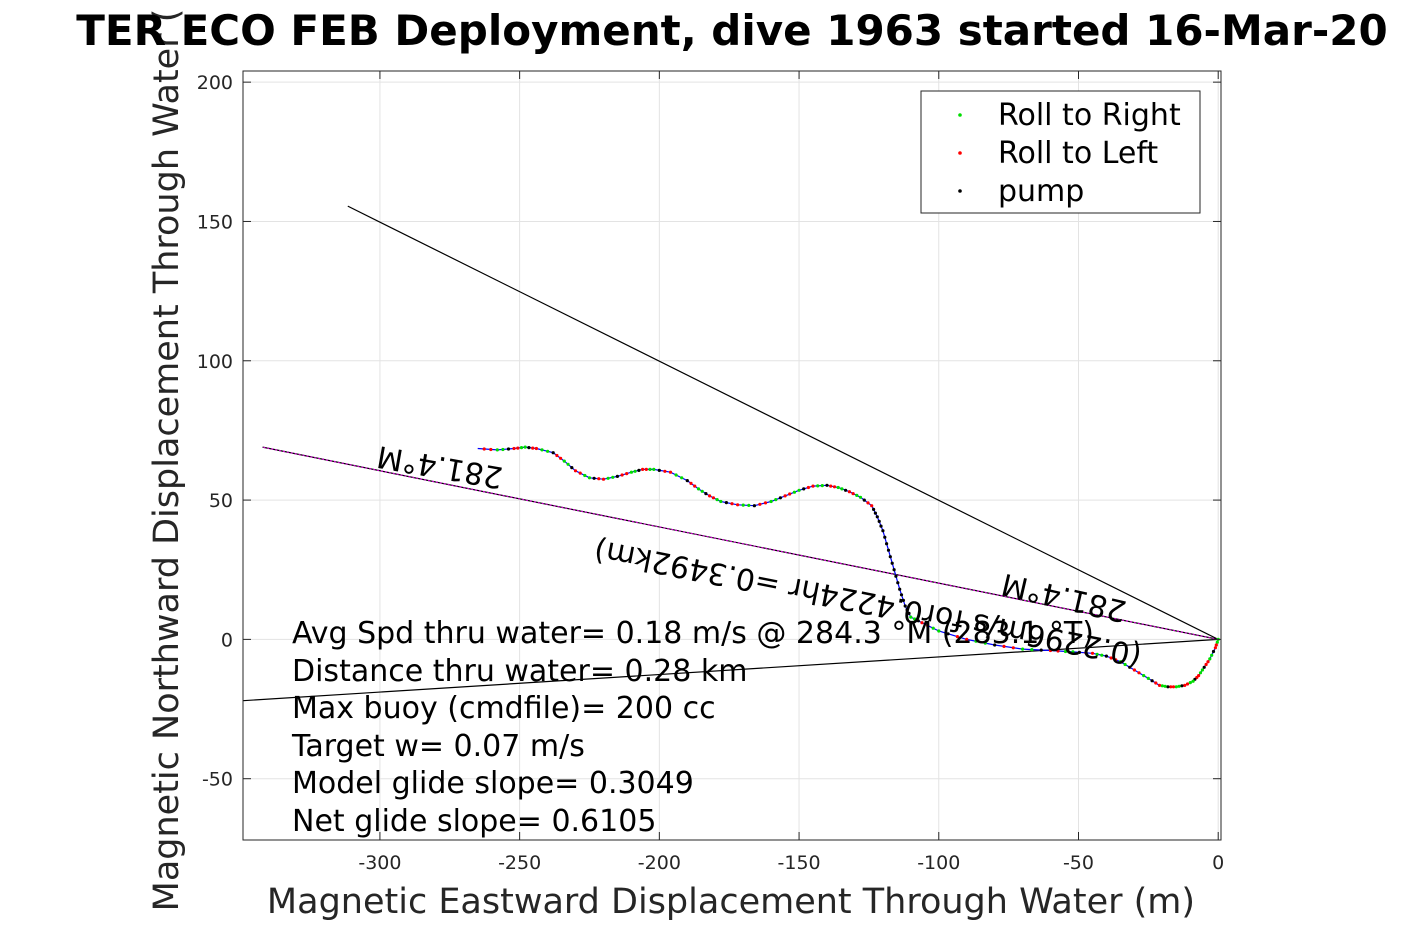  Describe the element at coordinates (1078, 863) in the screenshot. I see `x-tick-label: -50` at that location.